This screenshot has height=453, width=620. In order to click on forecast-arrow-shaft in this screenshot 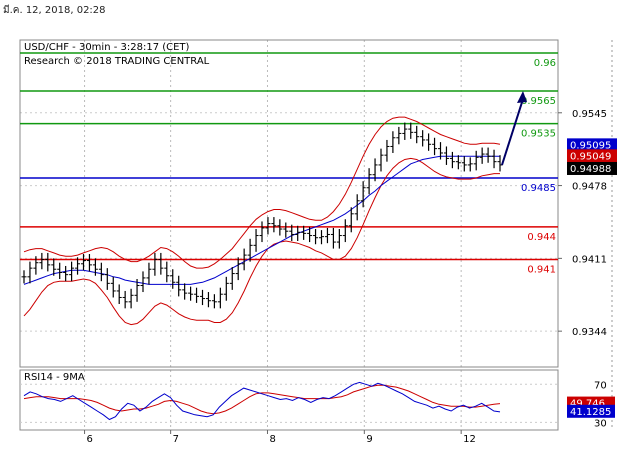, I will do `click(512, 132)`.